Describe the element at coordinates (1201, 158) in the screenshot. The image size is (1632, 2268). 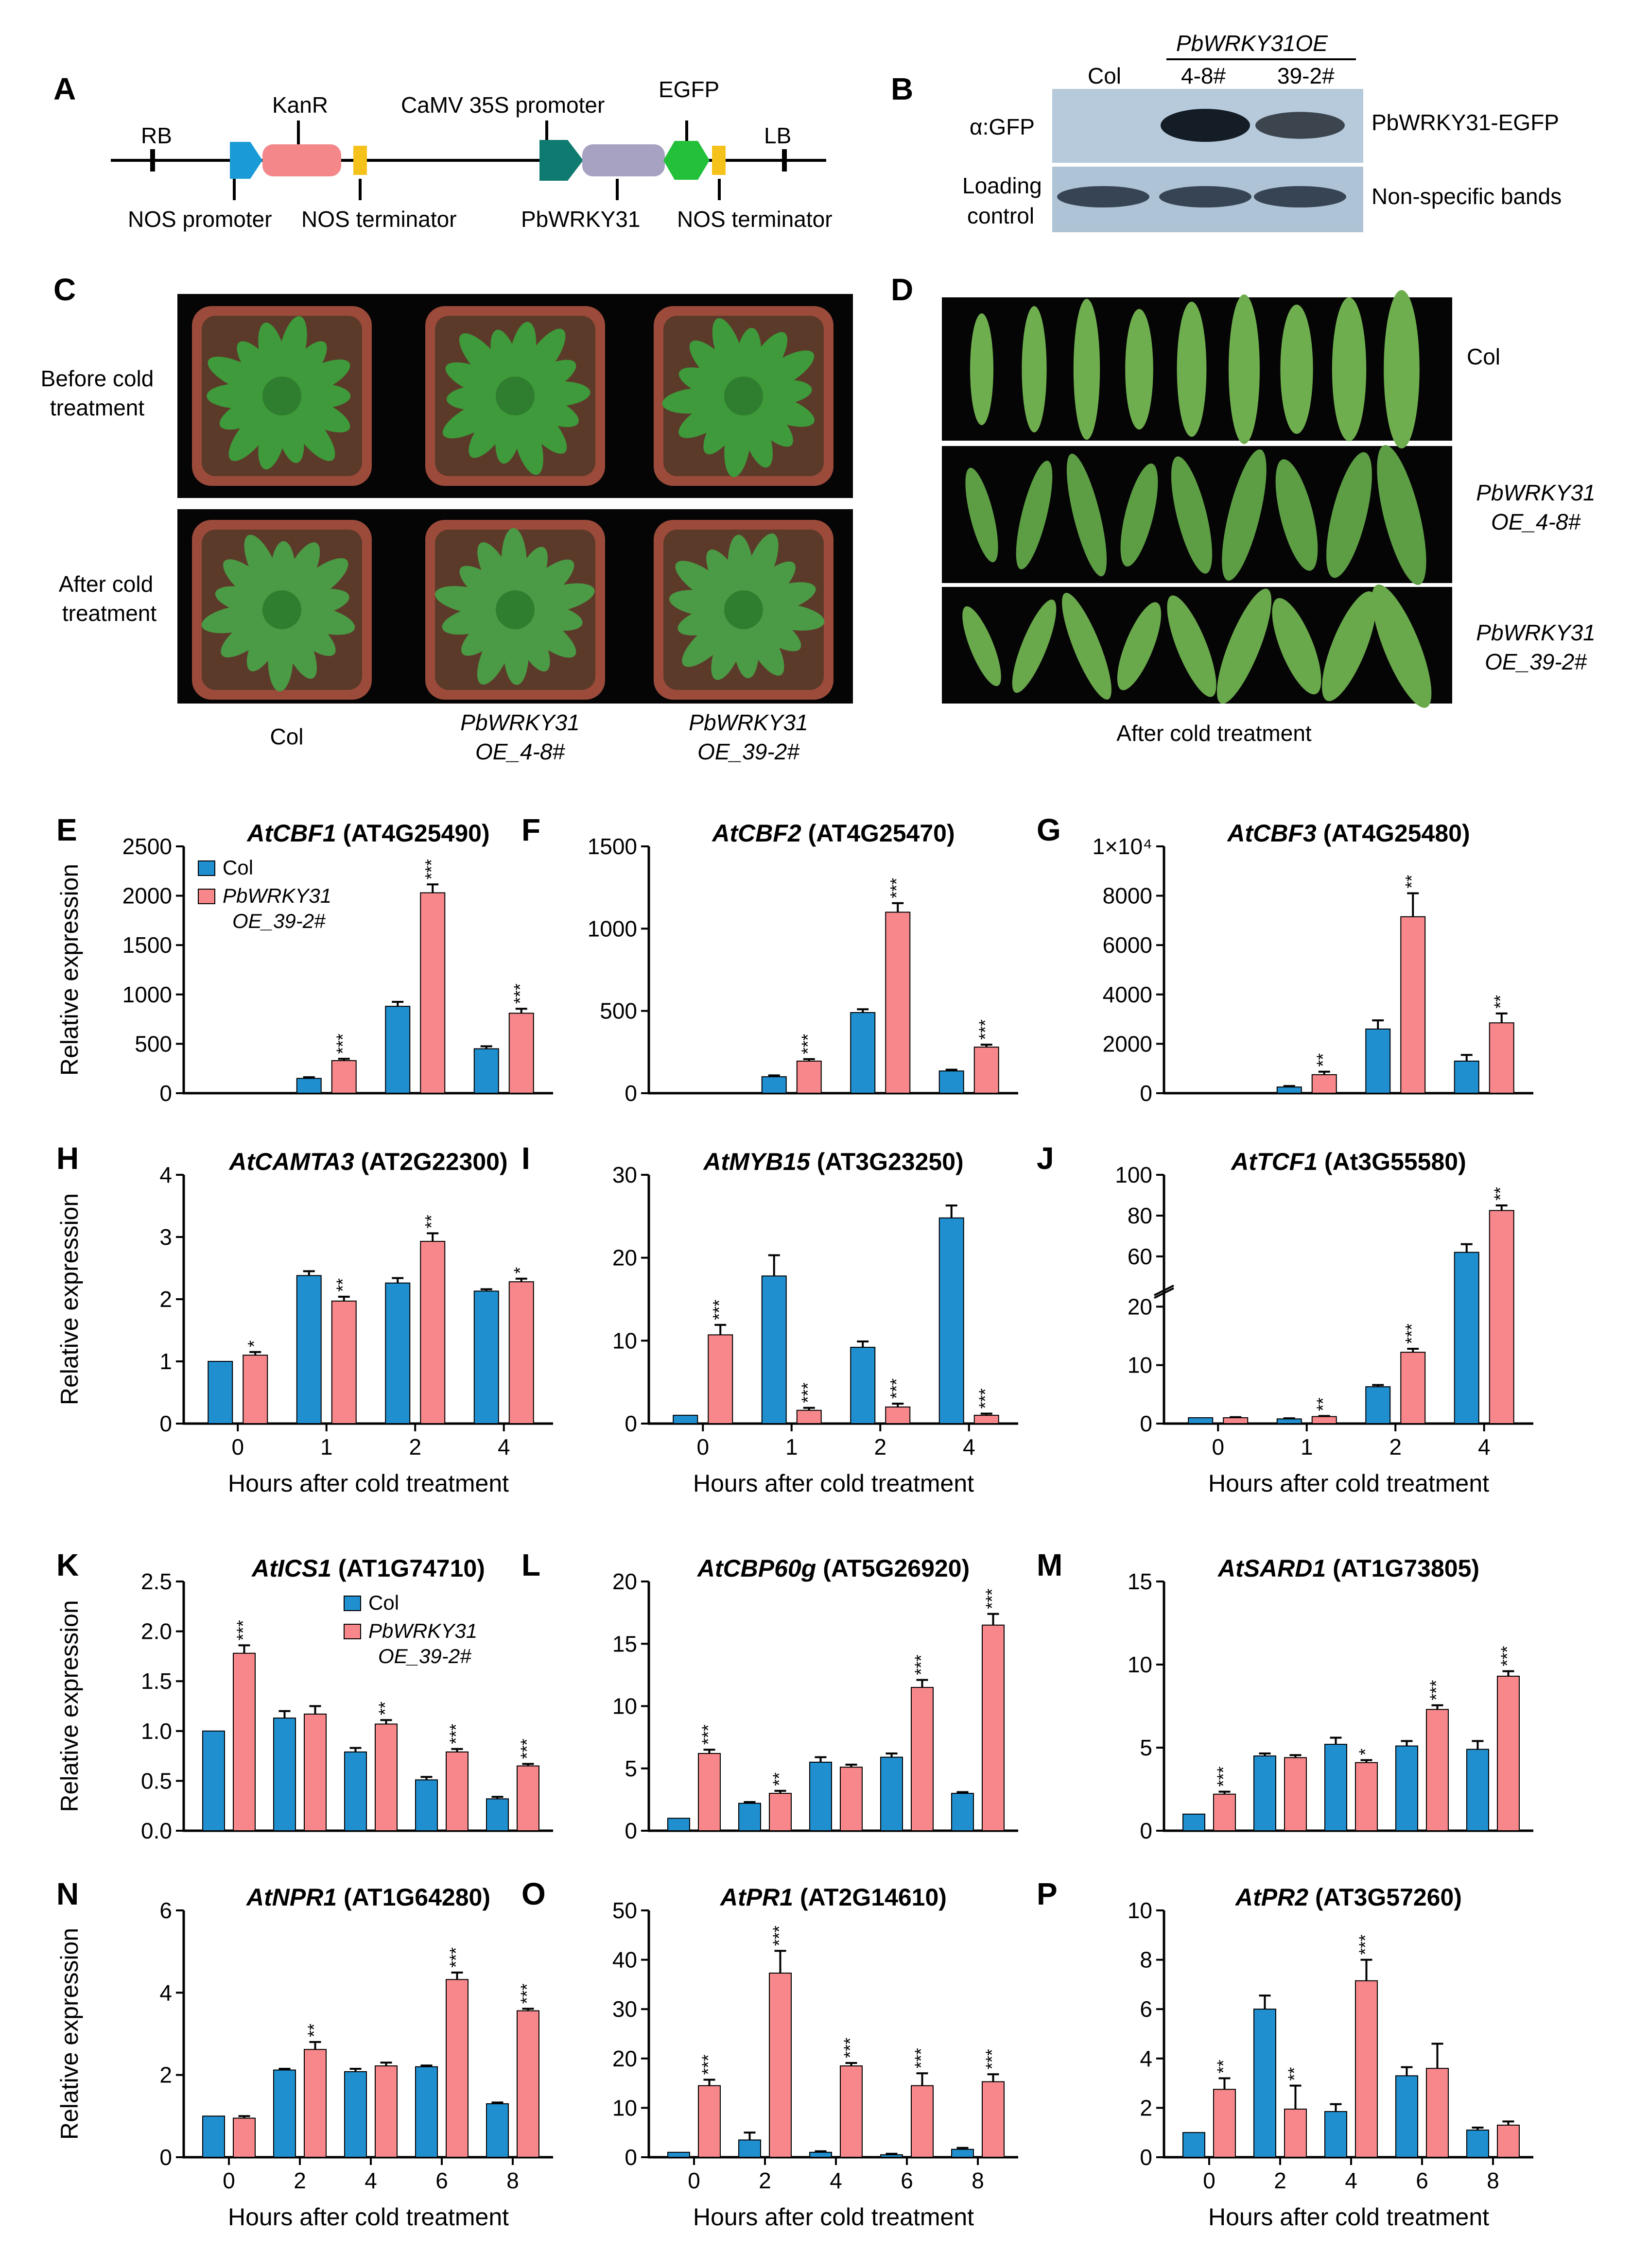
I see `blot-bands` at that location.